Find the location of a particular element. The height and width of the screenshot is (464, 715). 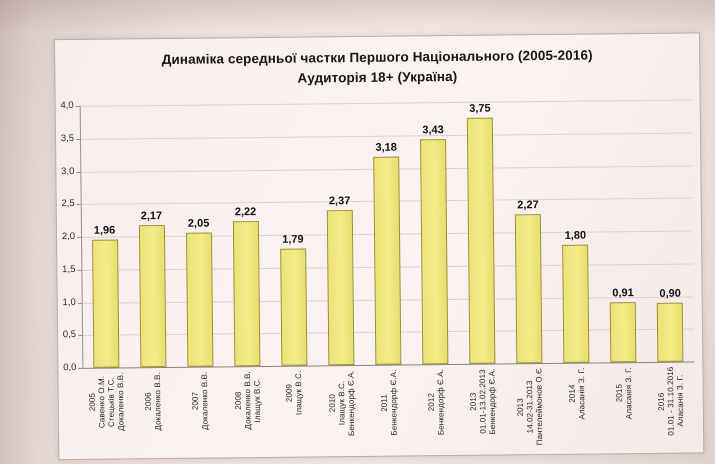

chart-column: 3,43 is located at coordinates (434, 233).